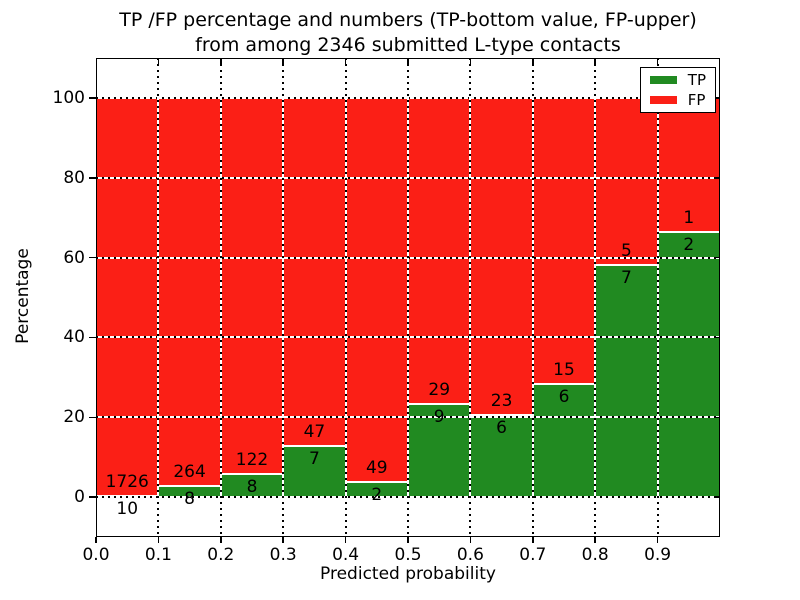 Image resolution: width=800 pixels, height=600 pixels. What do you see at coordinates (79, 497) in the screenshot?
I see `y-tick-label: 0` at bounding box center [79, 497].